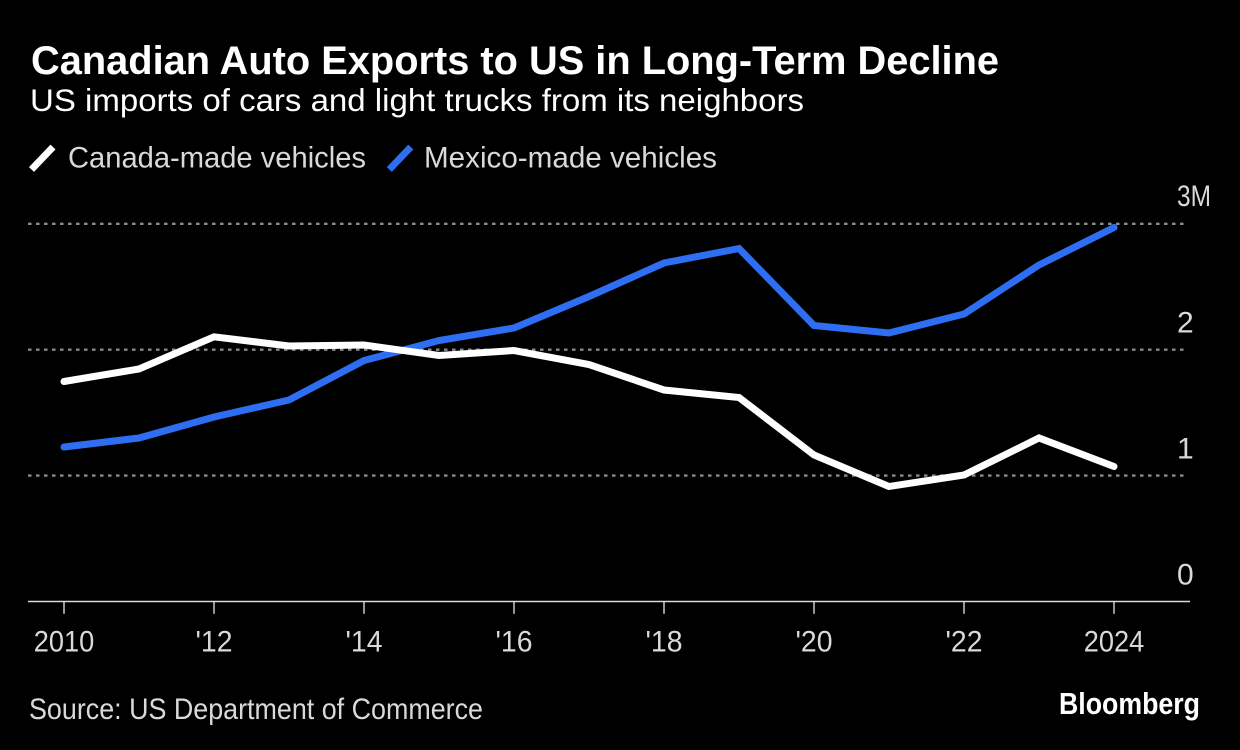  Describe the element at coordinates (570, 158) in the screenshot. I see `svg-text: Mexico-made vehicles` at that location.